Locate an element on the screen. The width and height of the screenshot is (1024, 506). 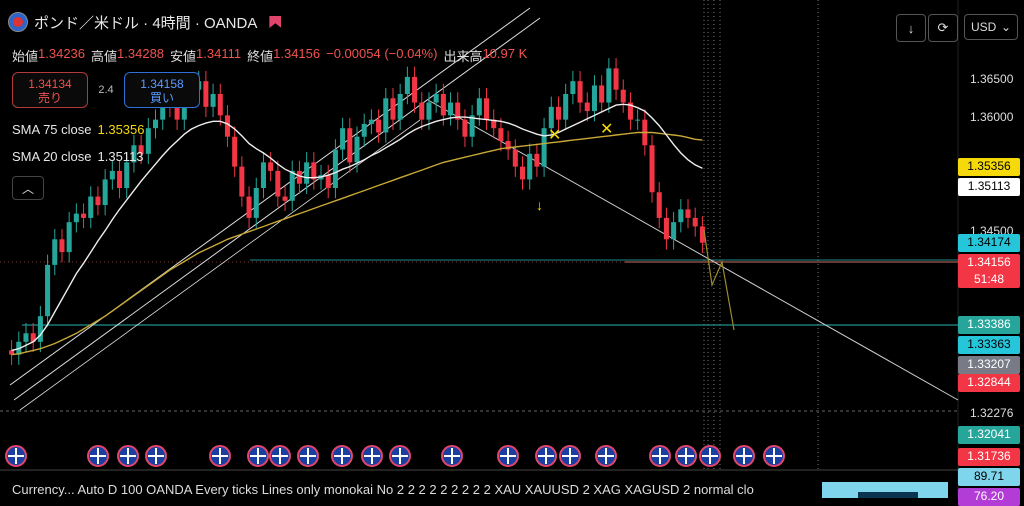
low-label: 安値 is located at coordinates (183, 56).